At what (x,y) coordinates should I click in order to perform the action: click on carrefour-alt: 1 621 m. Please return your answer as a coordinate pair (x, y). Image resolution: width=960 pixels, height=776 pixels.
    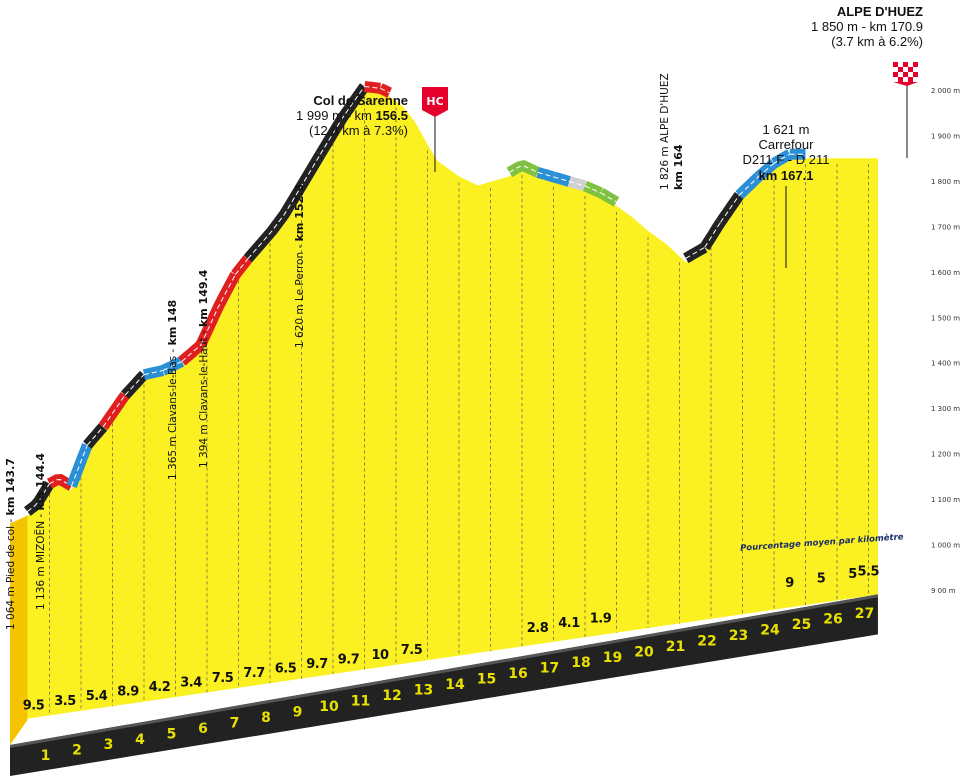
    Looking at the image, I should click on (786, 129).